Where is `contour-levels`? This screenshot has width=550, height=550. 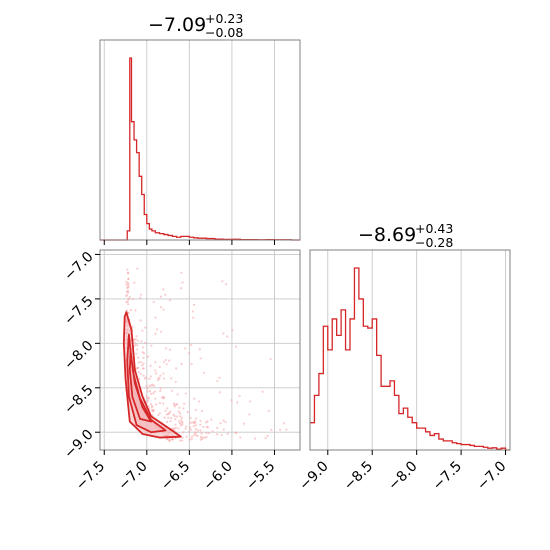 contour-levels is located at coordinates (152, 375).